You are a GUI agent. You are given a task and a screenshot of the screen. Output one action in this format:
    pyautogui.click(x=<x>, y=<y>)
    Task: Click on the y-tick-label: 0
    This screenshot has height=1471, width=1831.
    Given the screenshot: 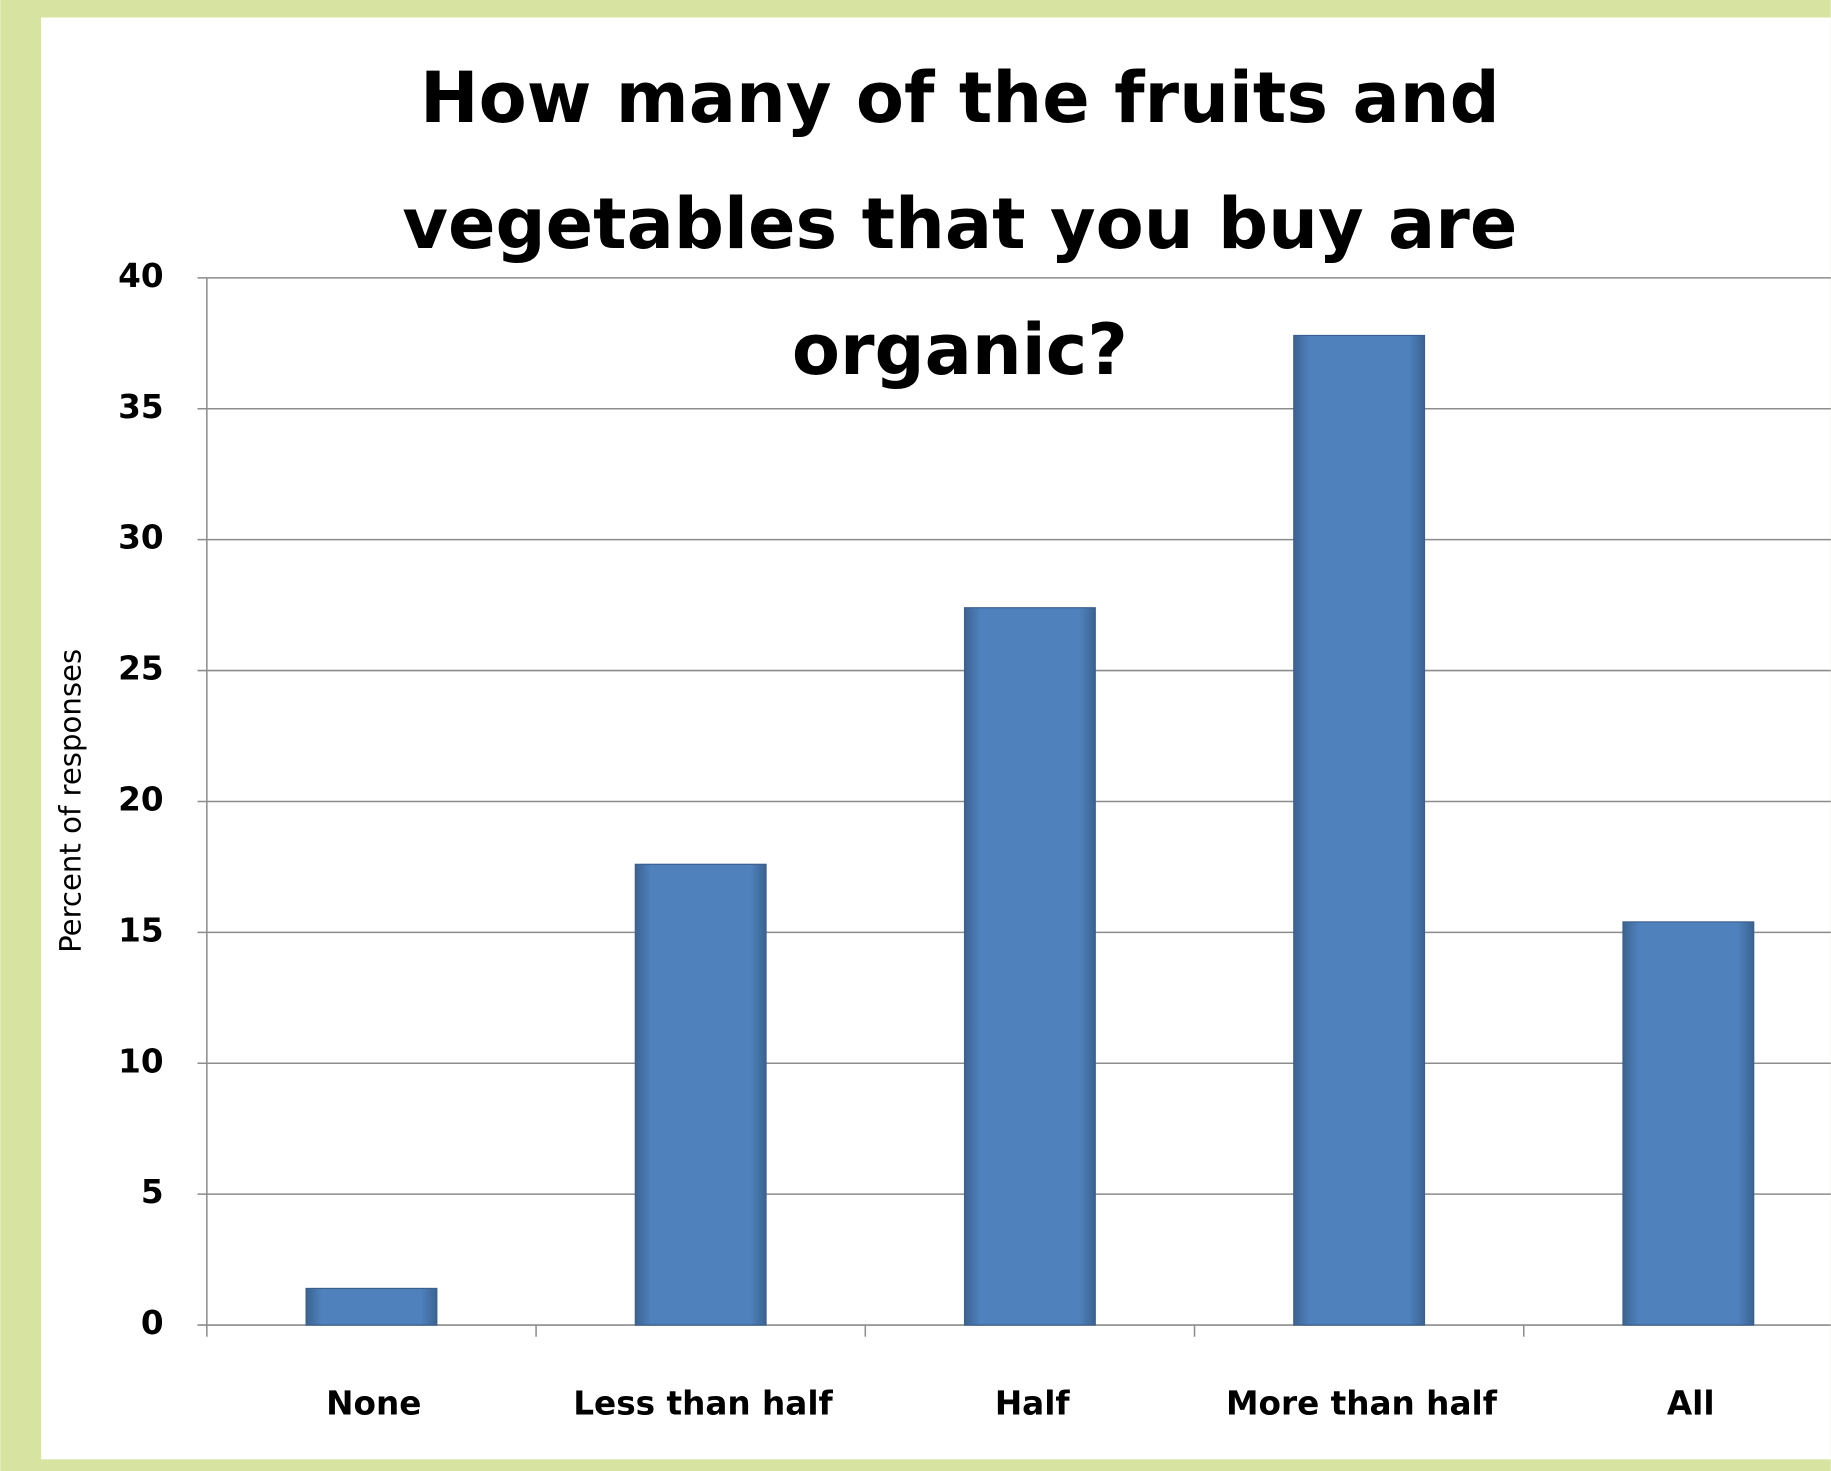 What is the action you would take?
    pyautogui.click(x=152, y=1323)
    